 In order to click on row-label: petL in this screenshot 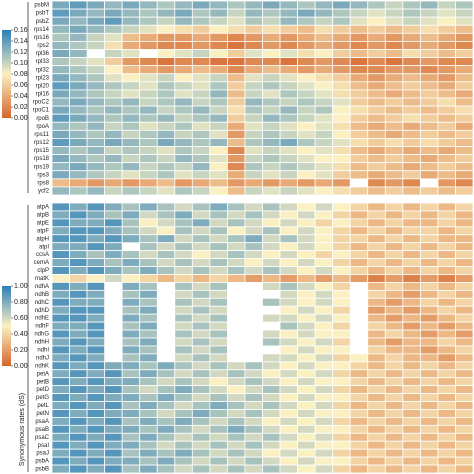, I will do `click(43, 406)`.